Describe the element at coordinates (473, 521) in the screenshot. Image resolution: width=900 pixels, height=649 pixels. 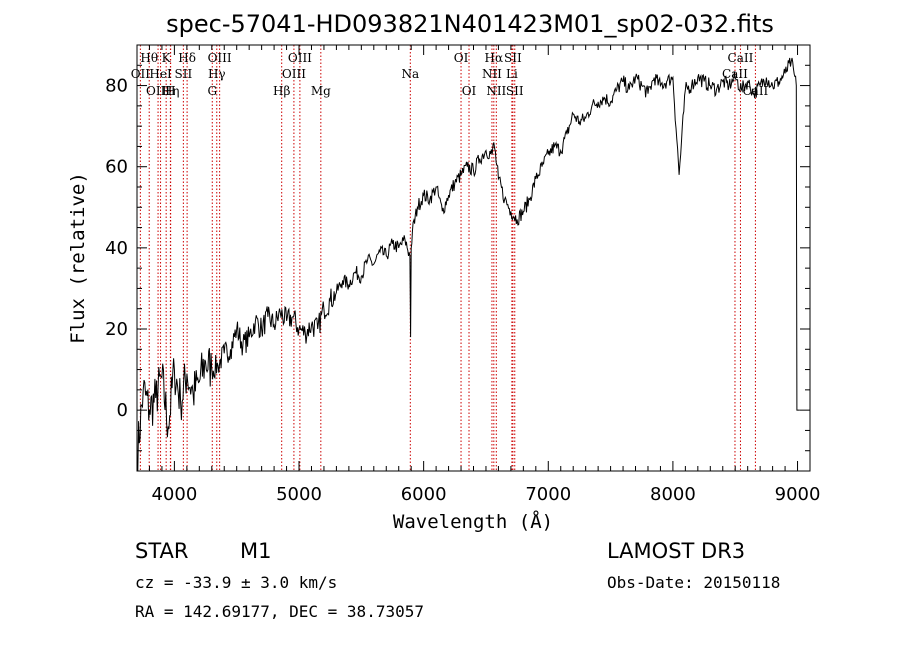
I see `x-axis-label: Wavelength (Å)` at that location.